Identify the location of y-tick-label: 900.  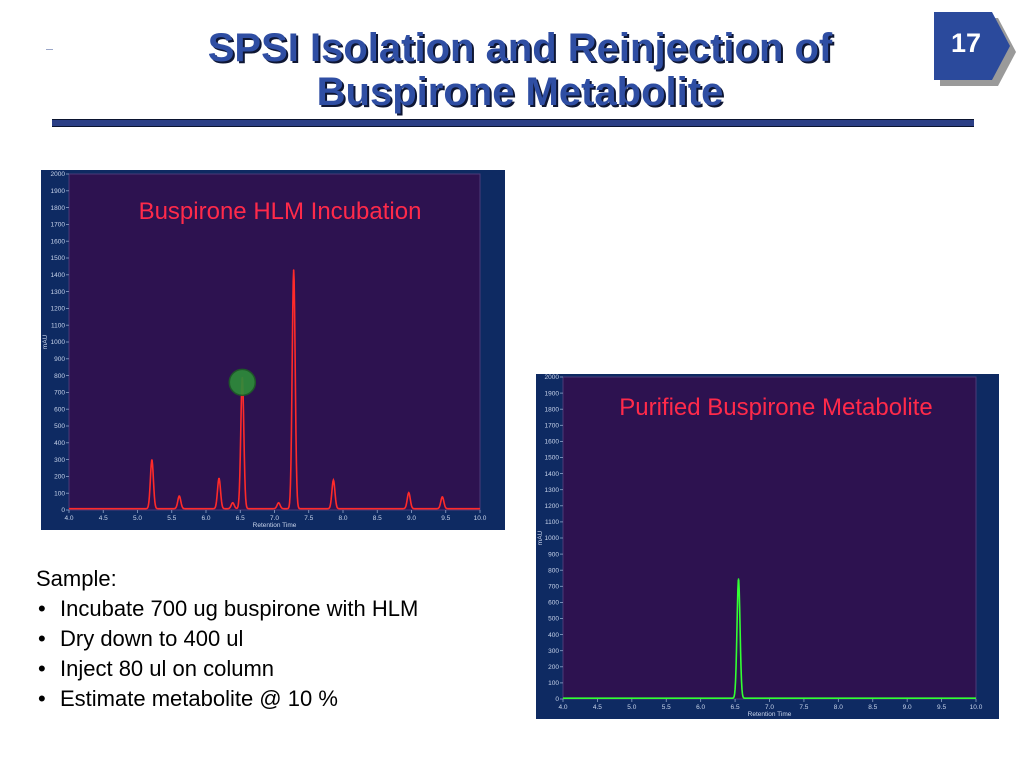
(553, 554).